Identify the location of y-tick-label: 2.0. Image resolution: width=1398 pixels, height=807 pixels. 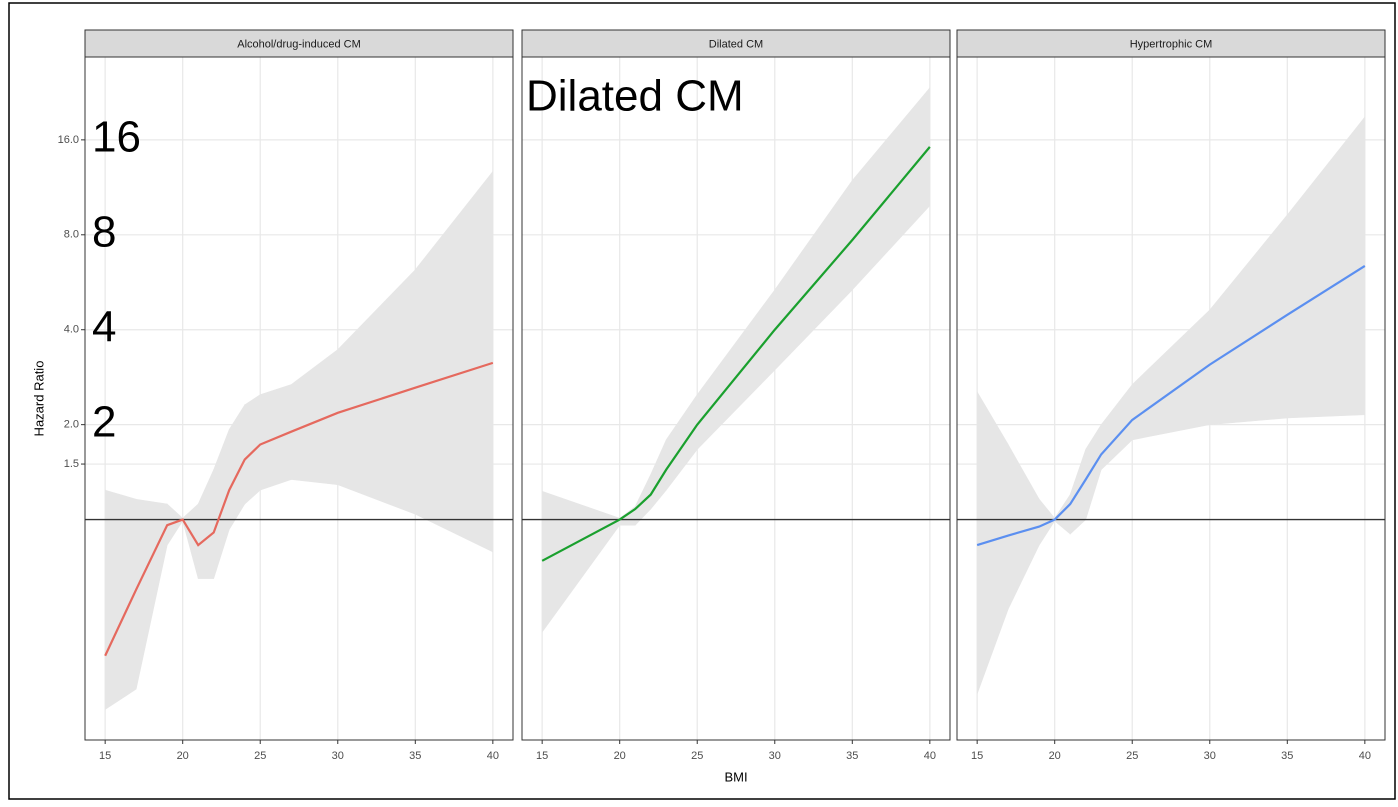
(71, 425).